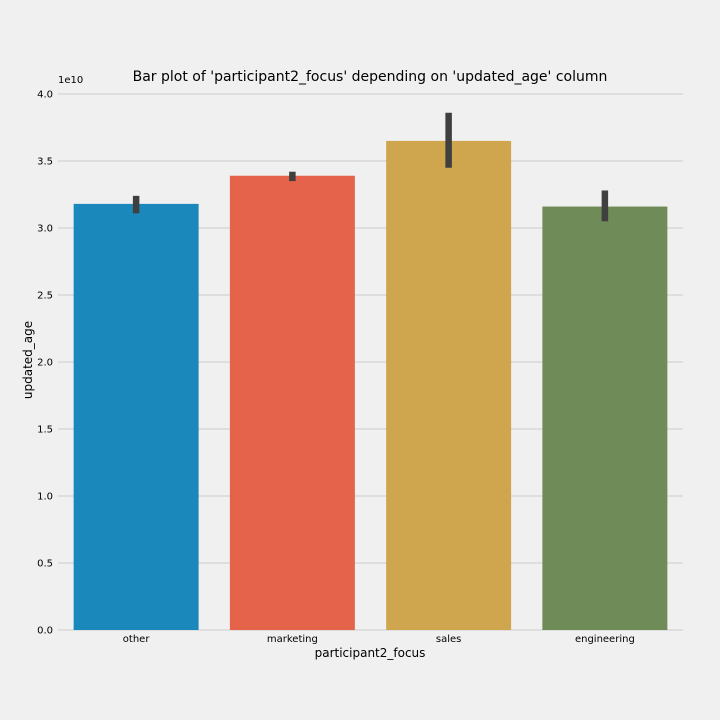 The height and width of the screenshot is (720, 720). Describe the element at coordinates (45, 296) in the screenshot. I see `y-tick-label: 2.5` at that location.